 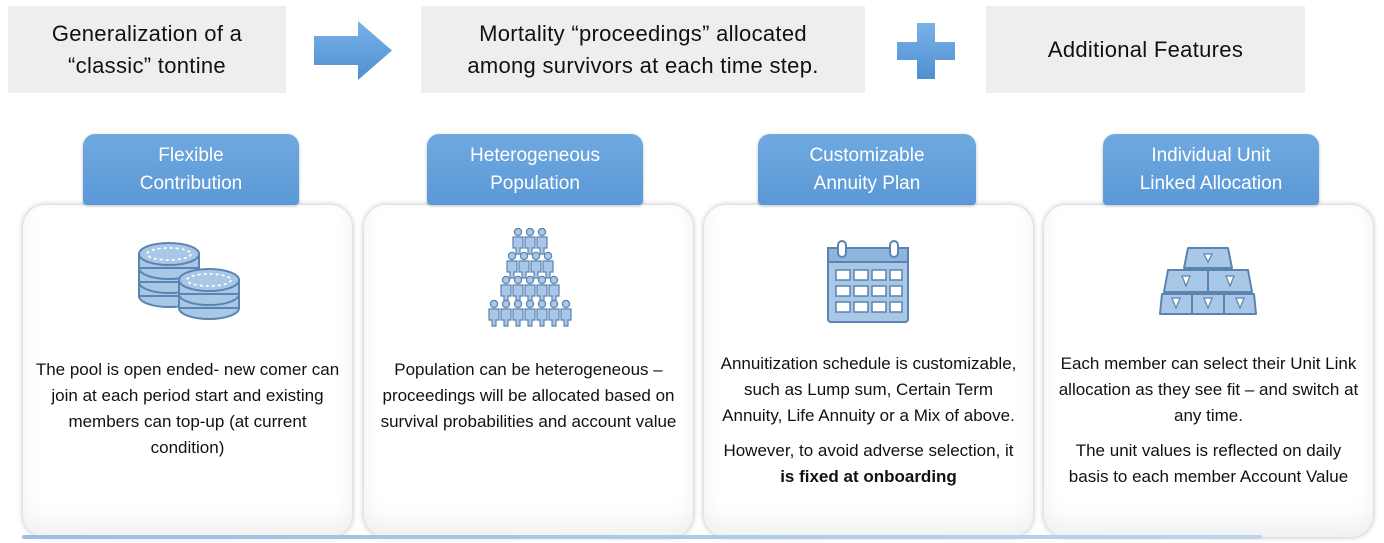 What do you see at coordinates (868, 450) in the screenshot?
I see `feature-desc-text-2-prefix: However, to avoid adverse selection, it` at bounding box center [868, 450].